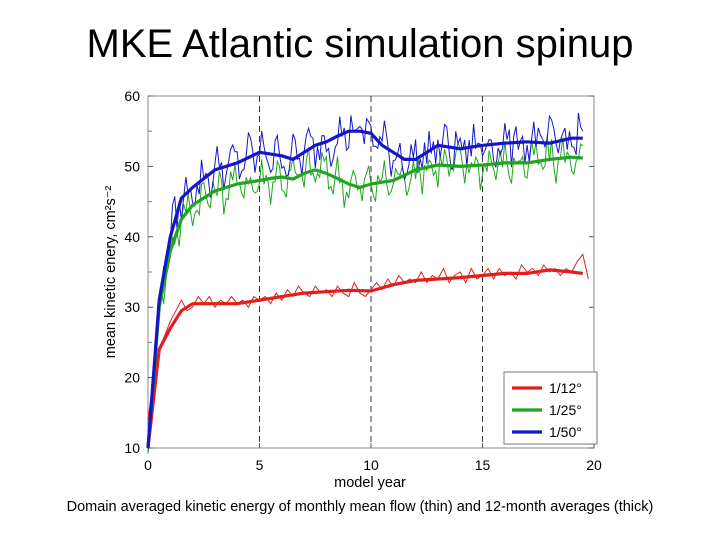 This screenshot has height=545, width=720. I want to click on y-tick-label: 30, so click(132, 307).